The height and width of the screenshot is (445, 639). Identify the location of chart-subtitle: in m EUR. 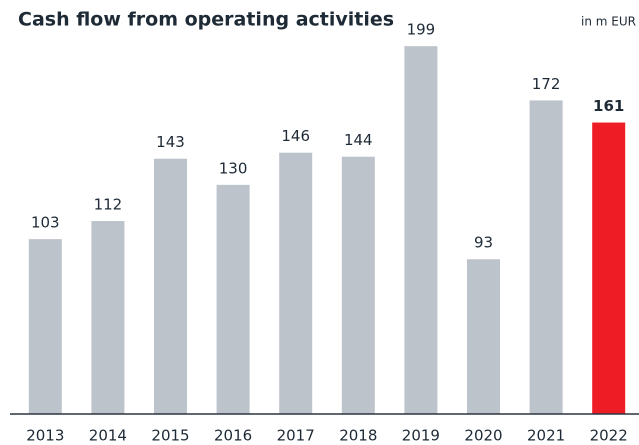
(608, 22).